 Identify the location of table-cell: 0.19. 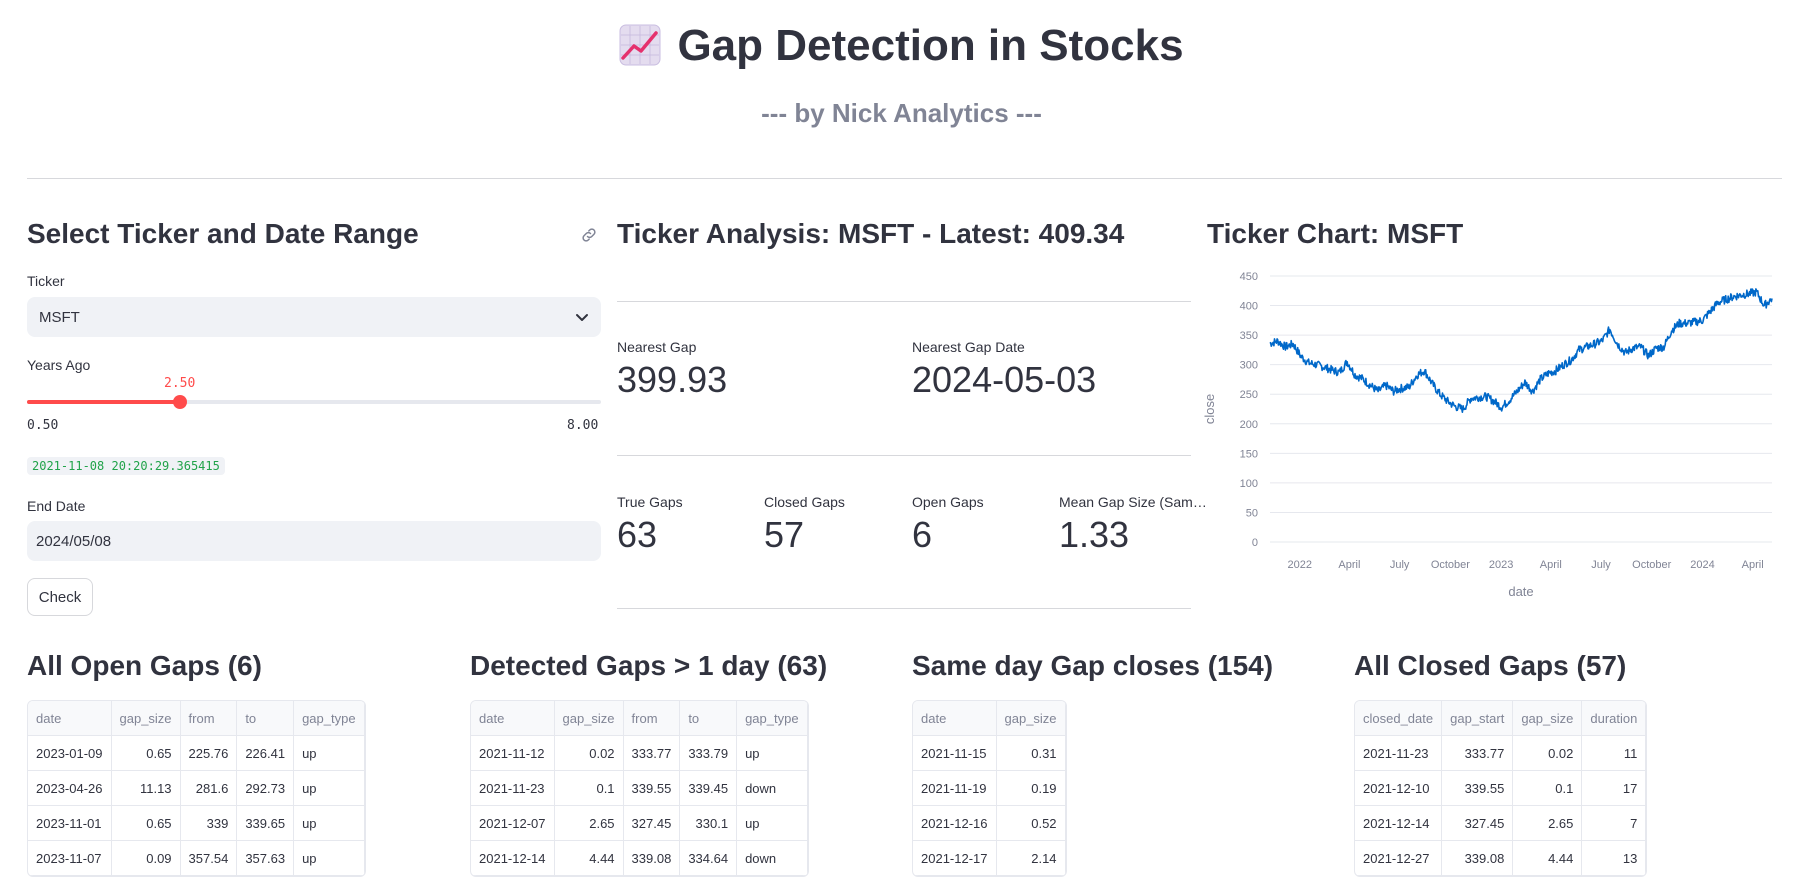
(1031, 788).